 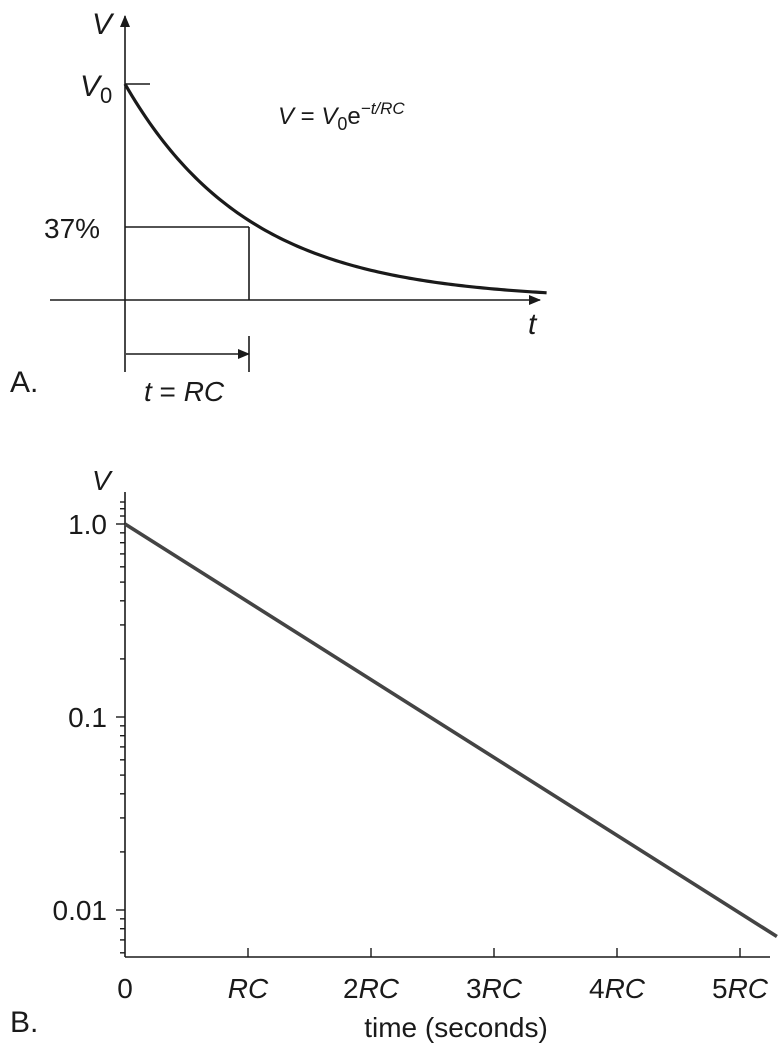 I want to click on y-tick-label: 0.1, so click(x=87, y=717).